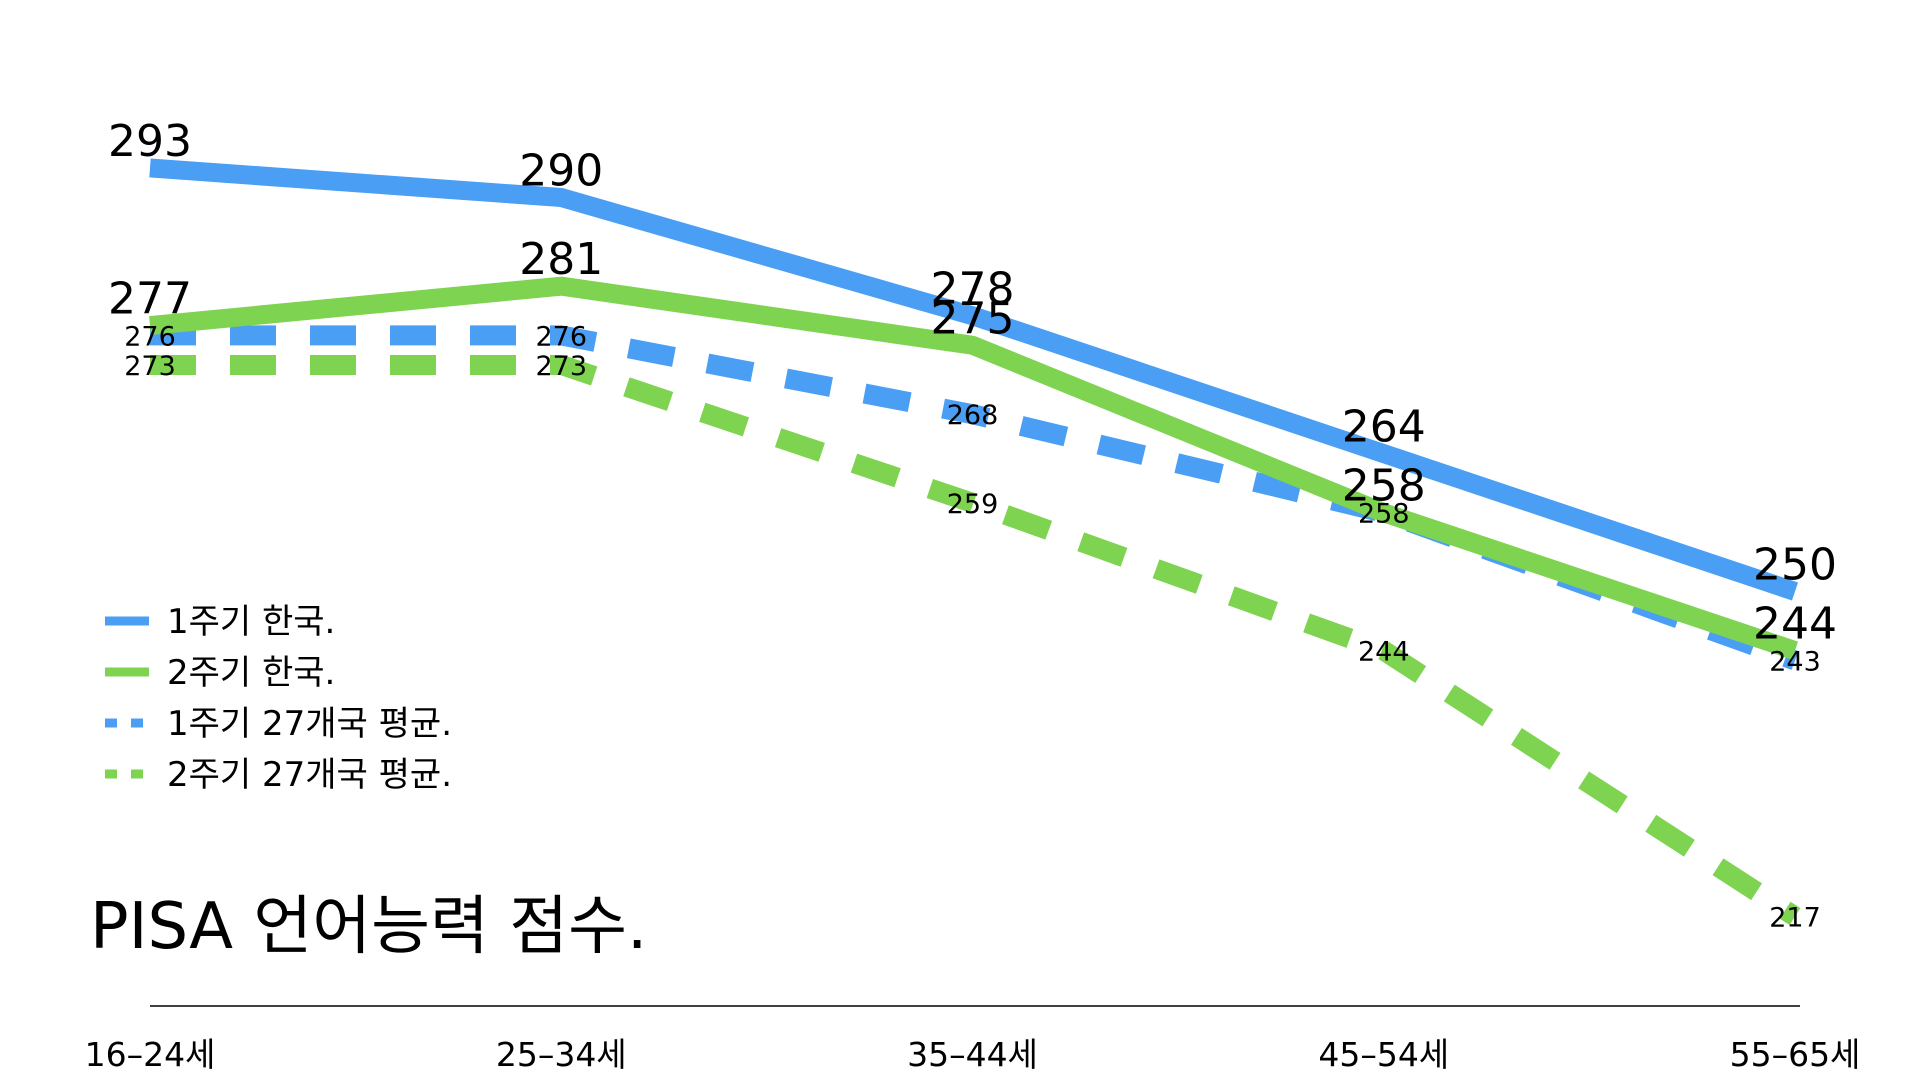 Image resolution: width=1920 pixels, height=1084 pixels. I want to click on x-tick-label: 16–24세, so click(150, 1054).